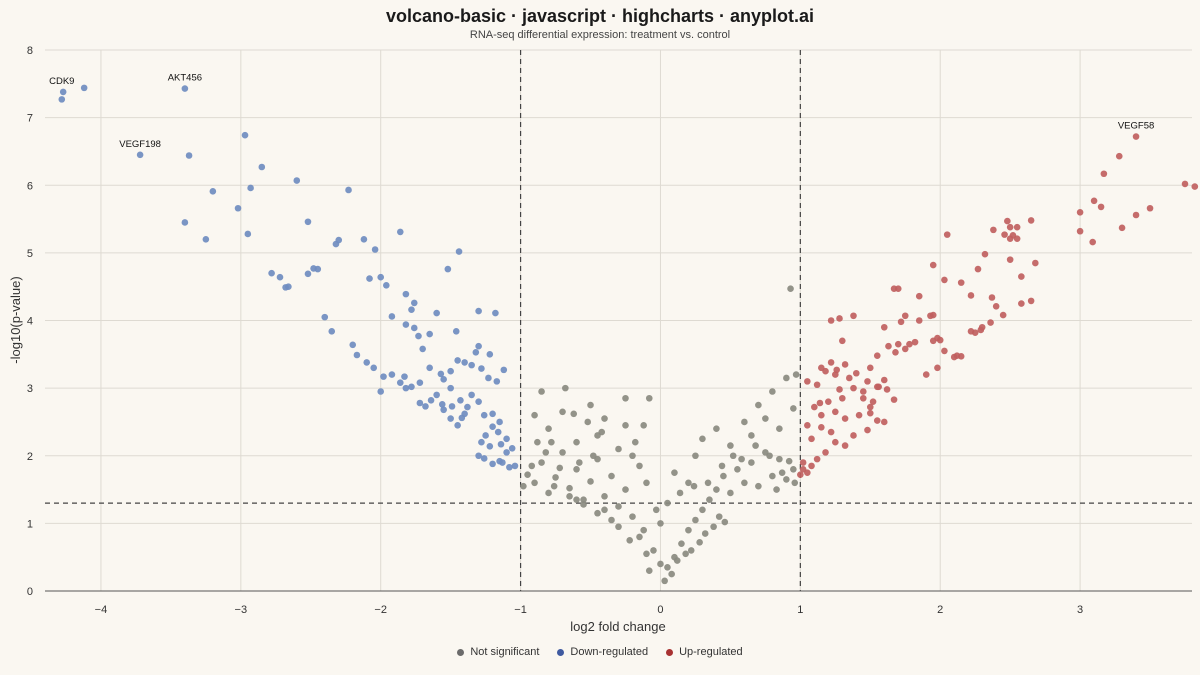  Describe the element at coordinates (505, 652) in the screenshot. I see `legend-label: Not significant` at that location.